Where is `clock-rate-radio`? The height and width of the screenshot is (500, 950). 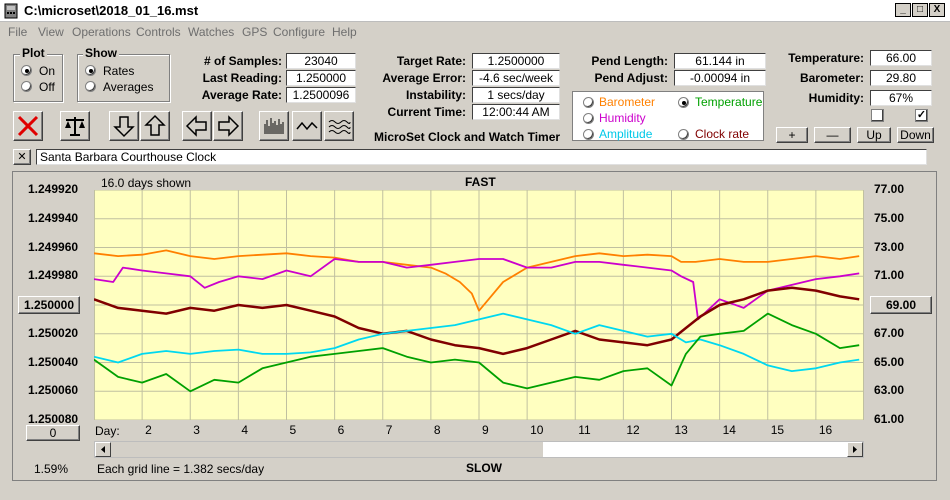 clock-rate-radio is located at coordinates (683, 134).